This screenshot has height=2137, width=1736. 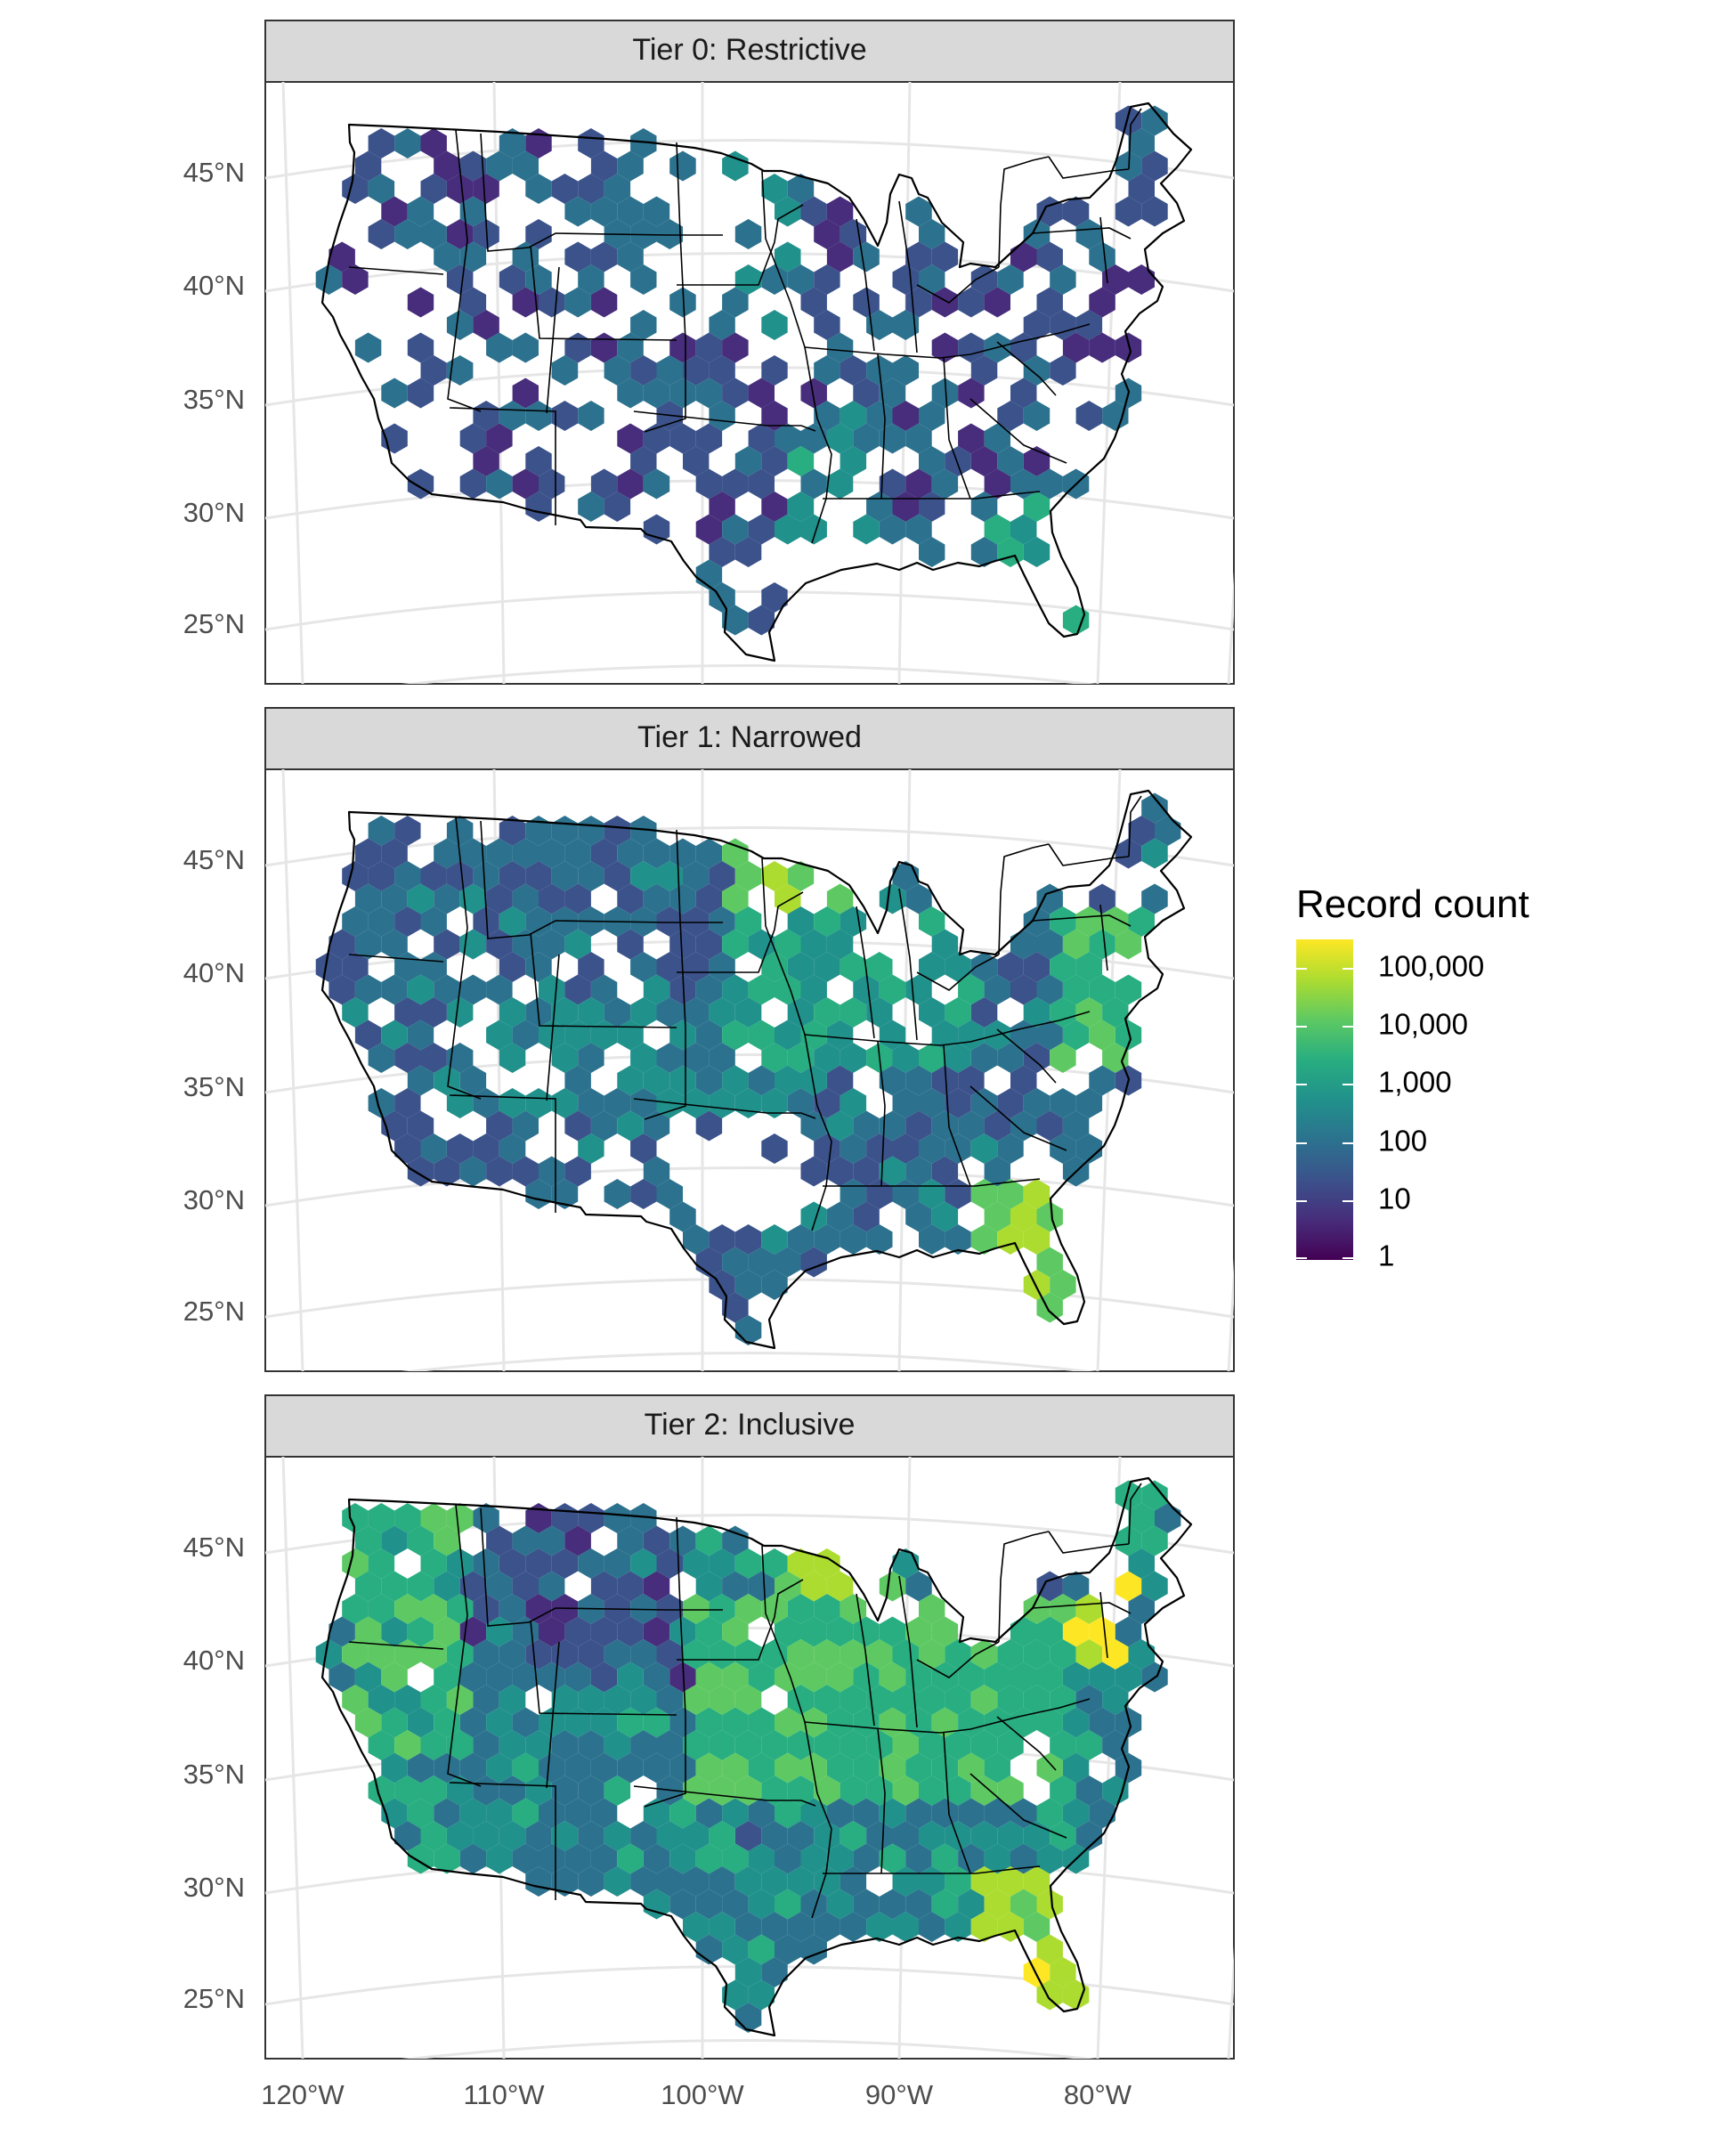 I want to click on lat-tick-label: 45°N, so click(x=214, y=1547).